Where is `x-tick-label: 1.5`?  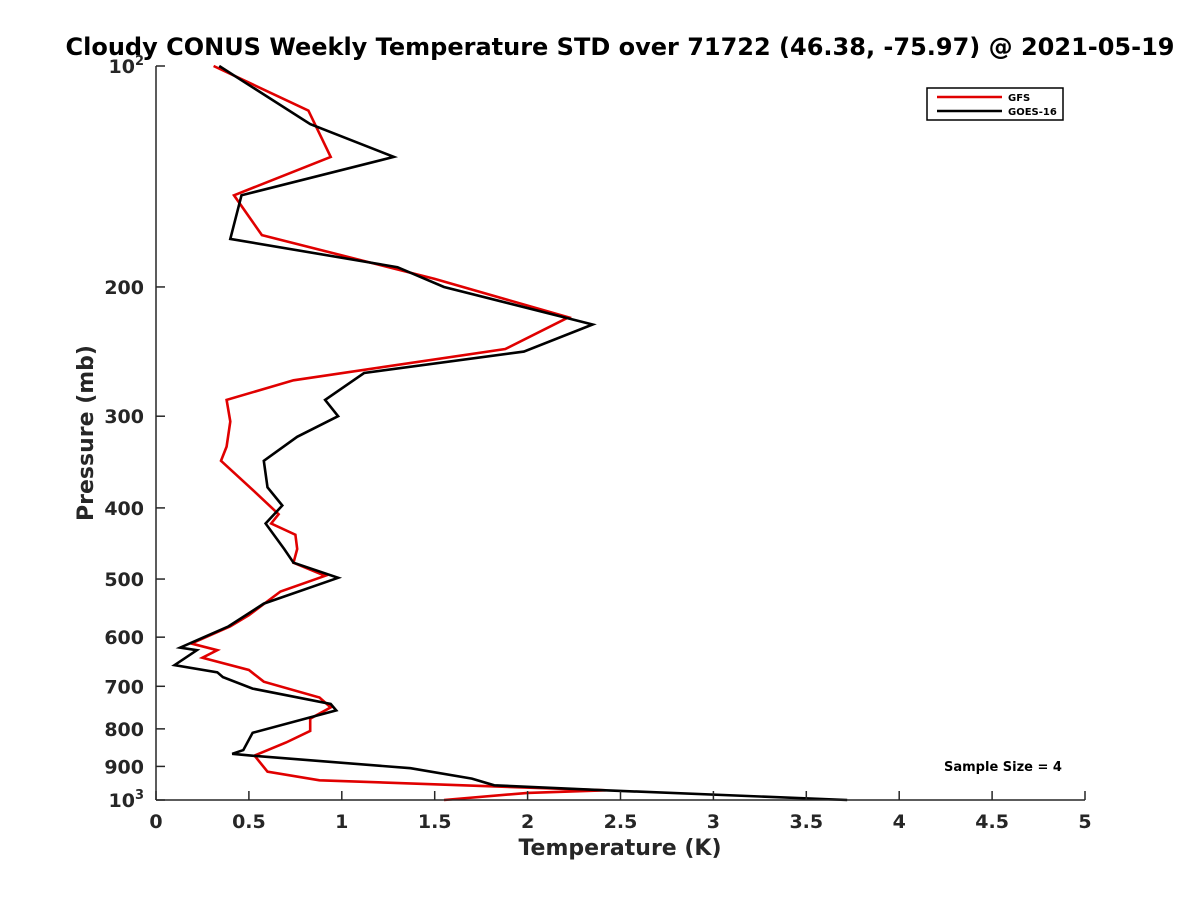 x-tick-label: 1.5 is located at coordinates (435, 822).